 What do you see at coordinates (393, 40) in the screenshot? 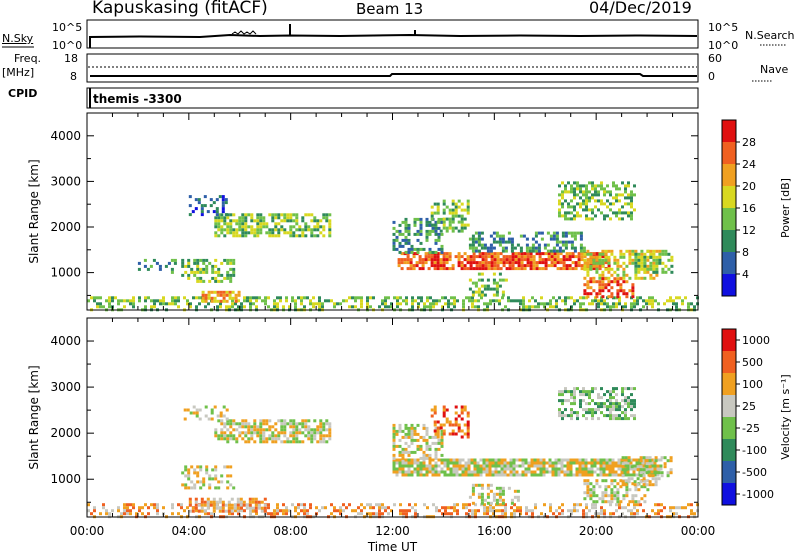
I see `nsky-series-line` at bounding box center [393, 40].